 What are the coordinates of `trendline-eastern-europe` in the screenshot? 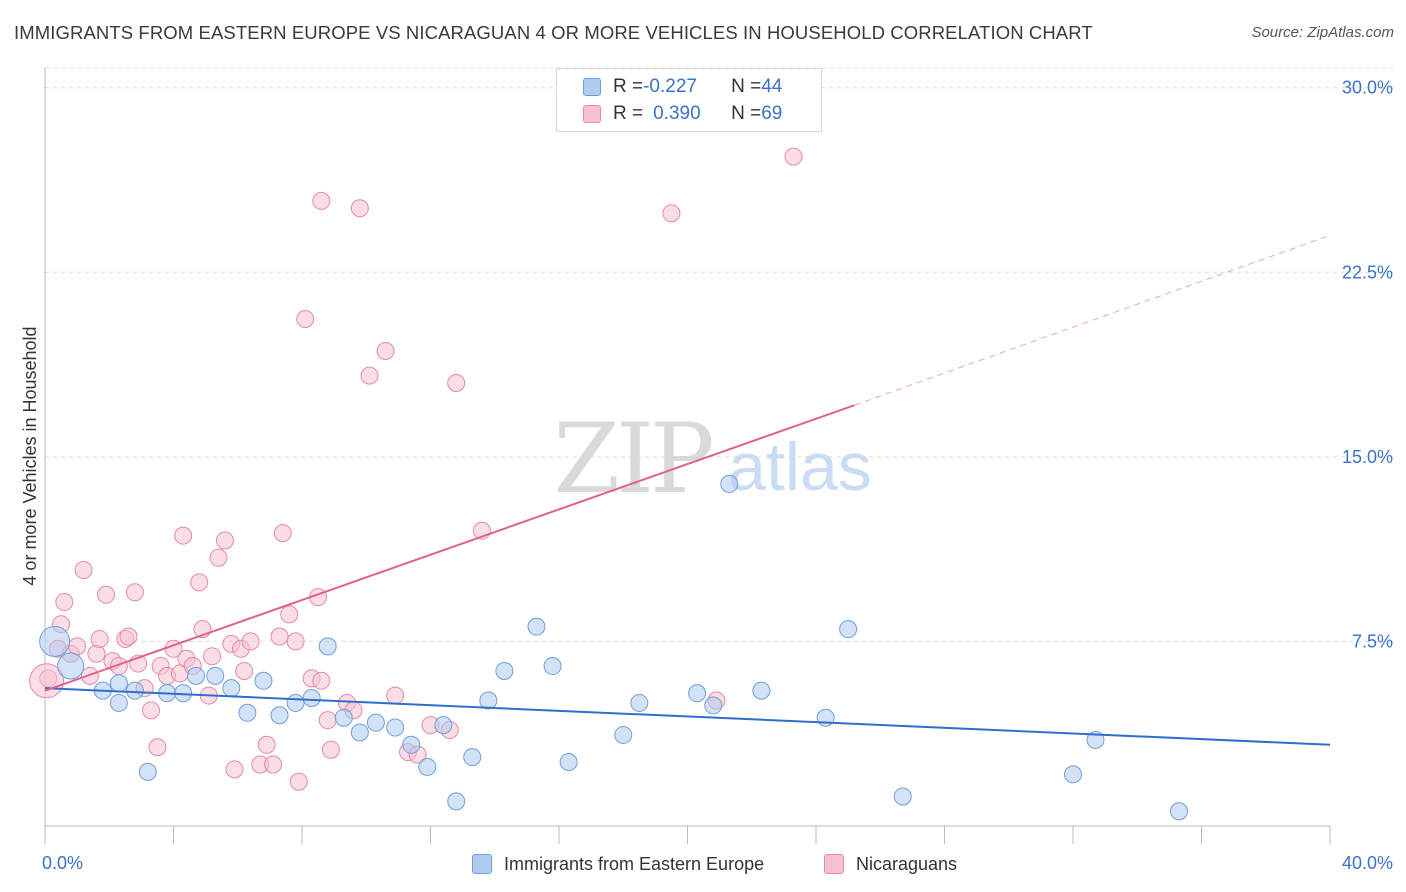 It's located at (687, 716).